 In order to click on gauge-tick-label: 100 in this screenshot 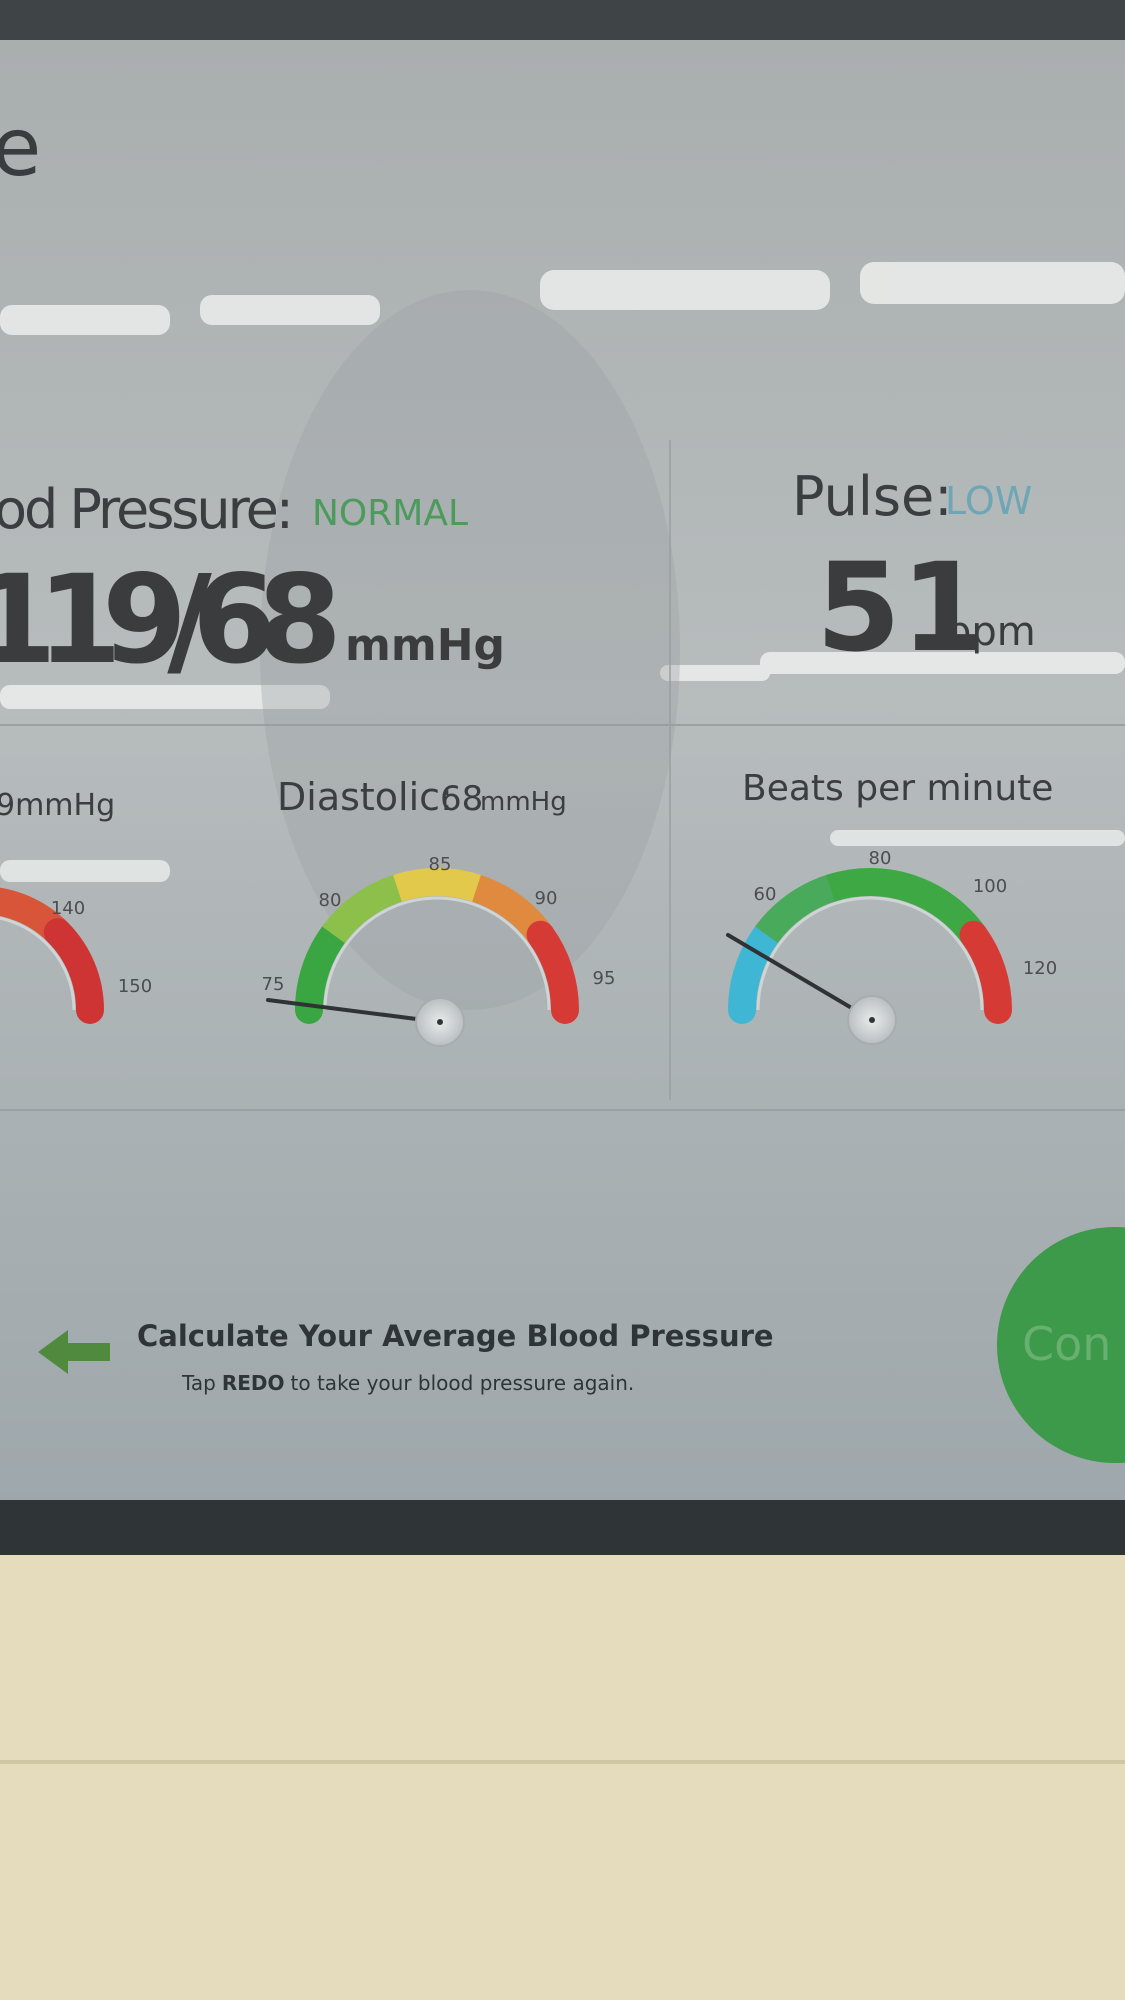, I will do `click(990, 886)`.